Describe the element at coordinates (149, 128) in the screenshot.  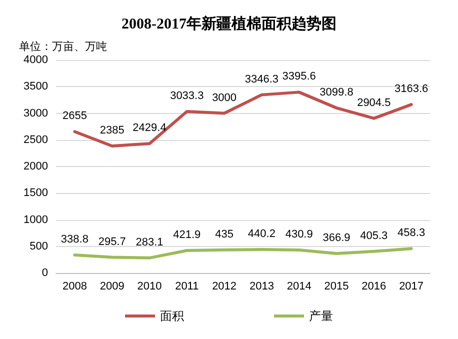
I see `data-label: 2429.4` at that location.